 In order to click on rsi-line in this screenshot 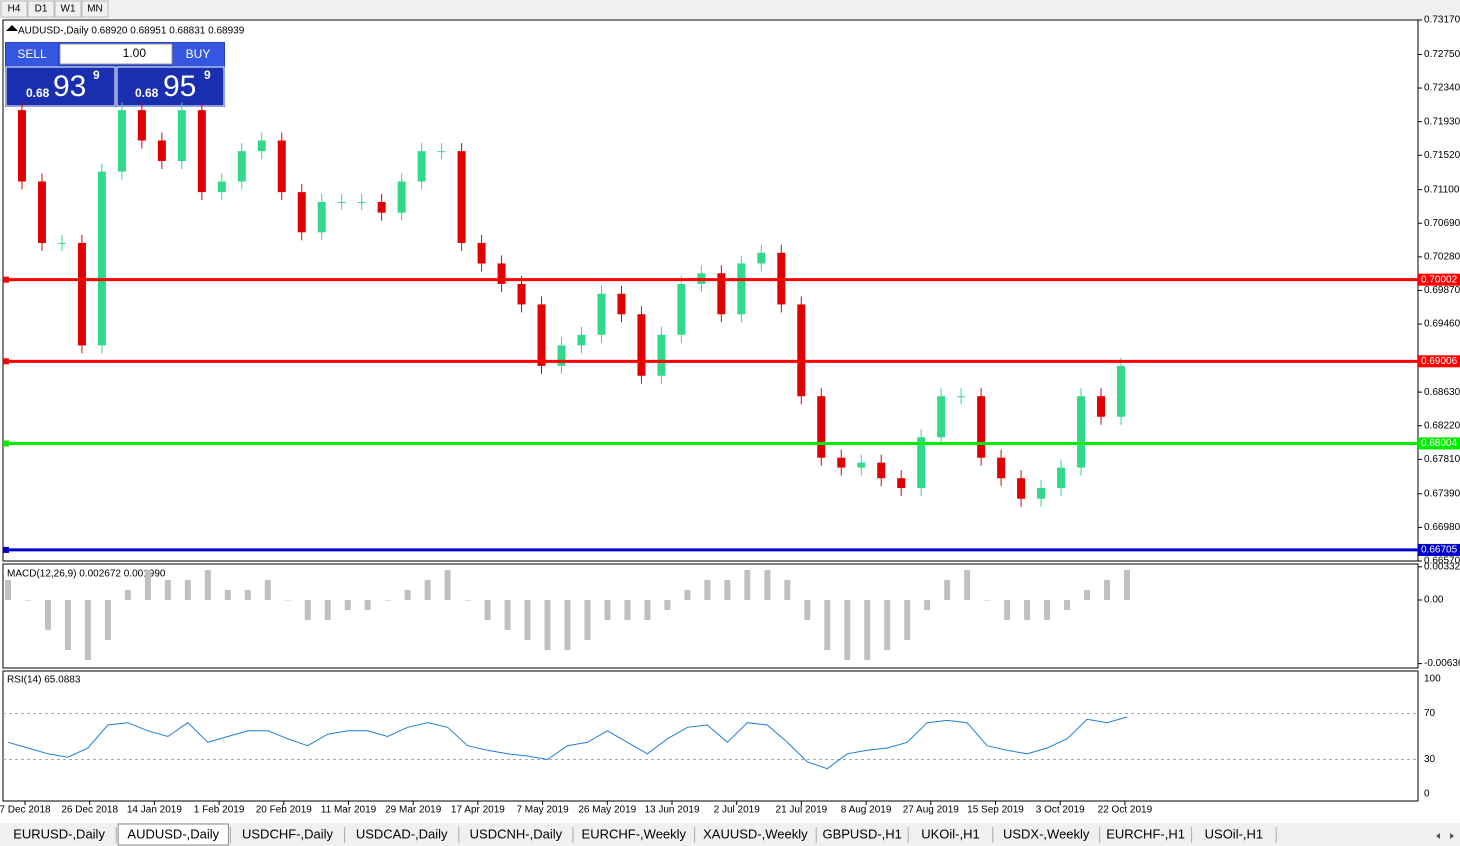, I will do `click(567, 743)`.